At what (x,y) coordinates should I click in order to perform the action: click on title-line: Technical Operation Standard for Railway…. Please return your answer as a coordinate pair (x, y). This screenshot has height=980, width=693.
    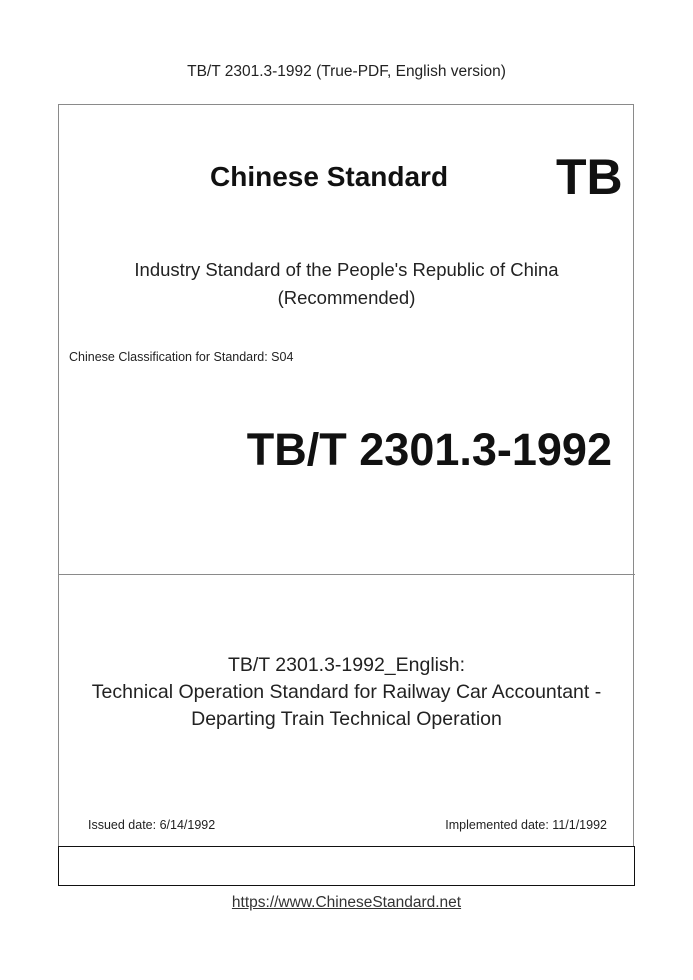
    Looking at the image, I should click on (346, 692).